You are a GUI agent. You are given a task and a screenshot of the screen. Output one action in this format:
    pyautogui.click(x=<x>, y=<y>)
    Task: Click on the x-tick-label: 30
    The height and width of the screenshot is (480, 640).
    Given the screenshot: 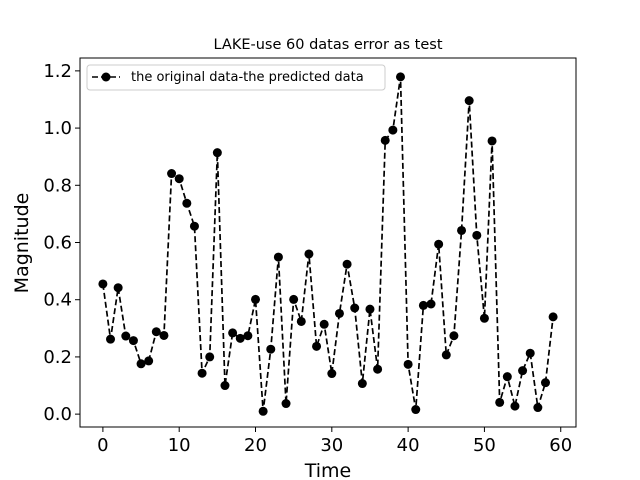 What is the action you would take?
    pyautogui.click(x=331, y=445)
    